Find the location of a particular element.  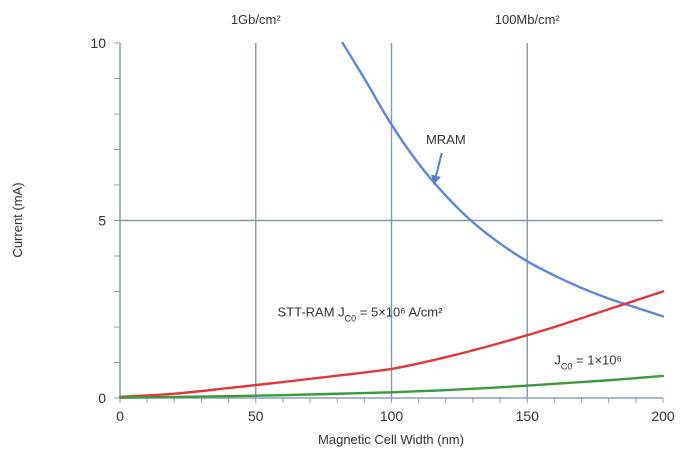

y-tick-label: 0 is located at coordinates (102, 398).